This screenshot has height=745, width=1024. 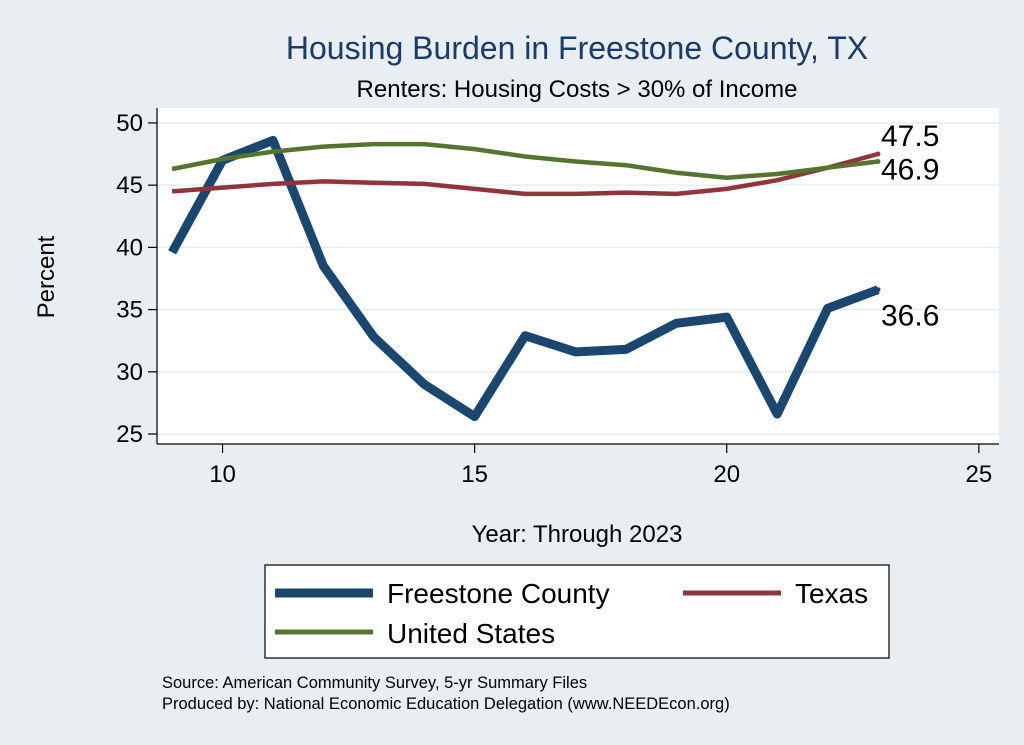 I want to click on legend-label-freestone-county: Freestone County, so click(x=498, y=593).